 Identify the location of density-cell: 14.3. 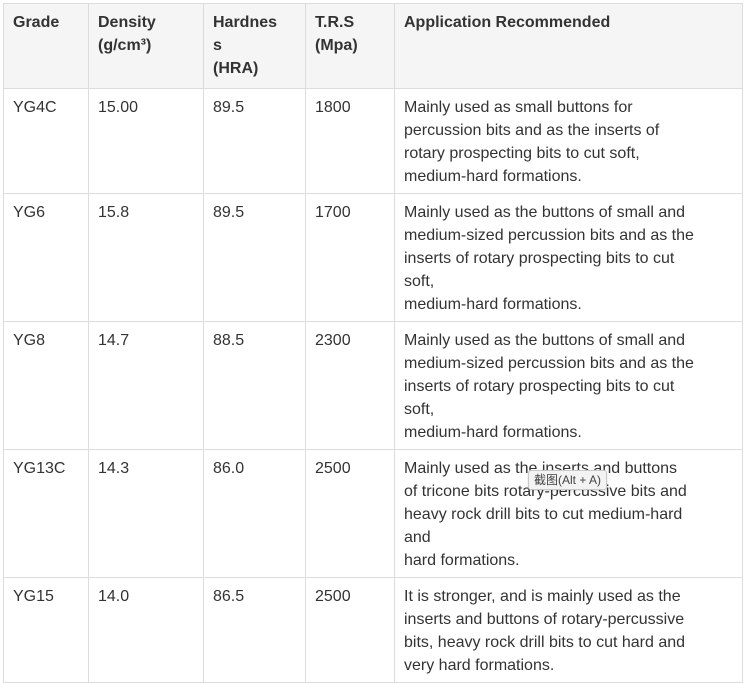
(146, 513).